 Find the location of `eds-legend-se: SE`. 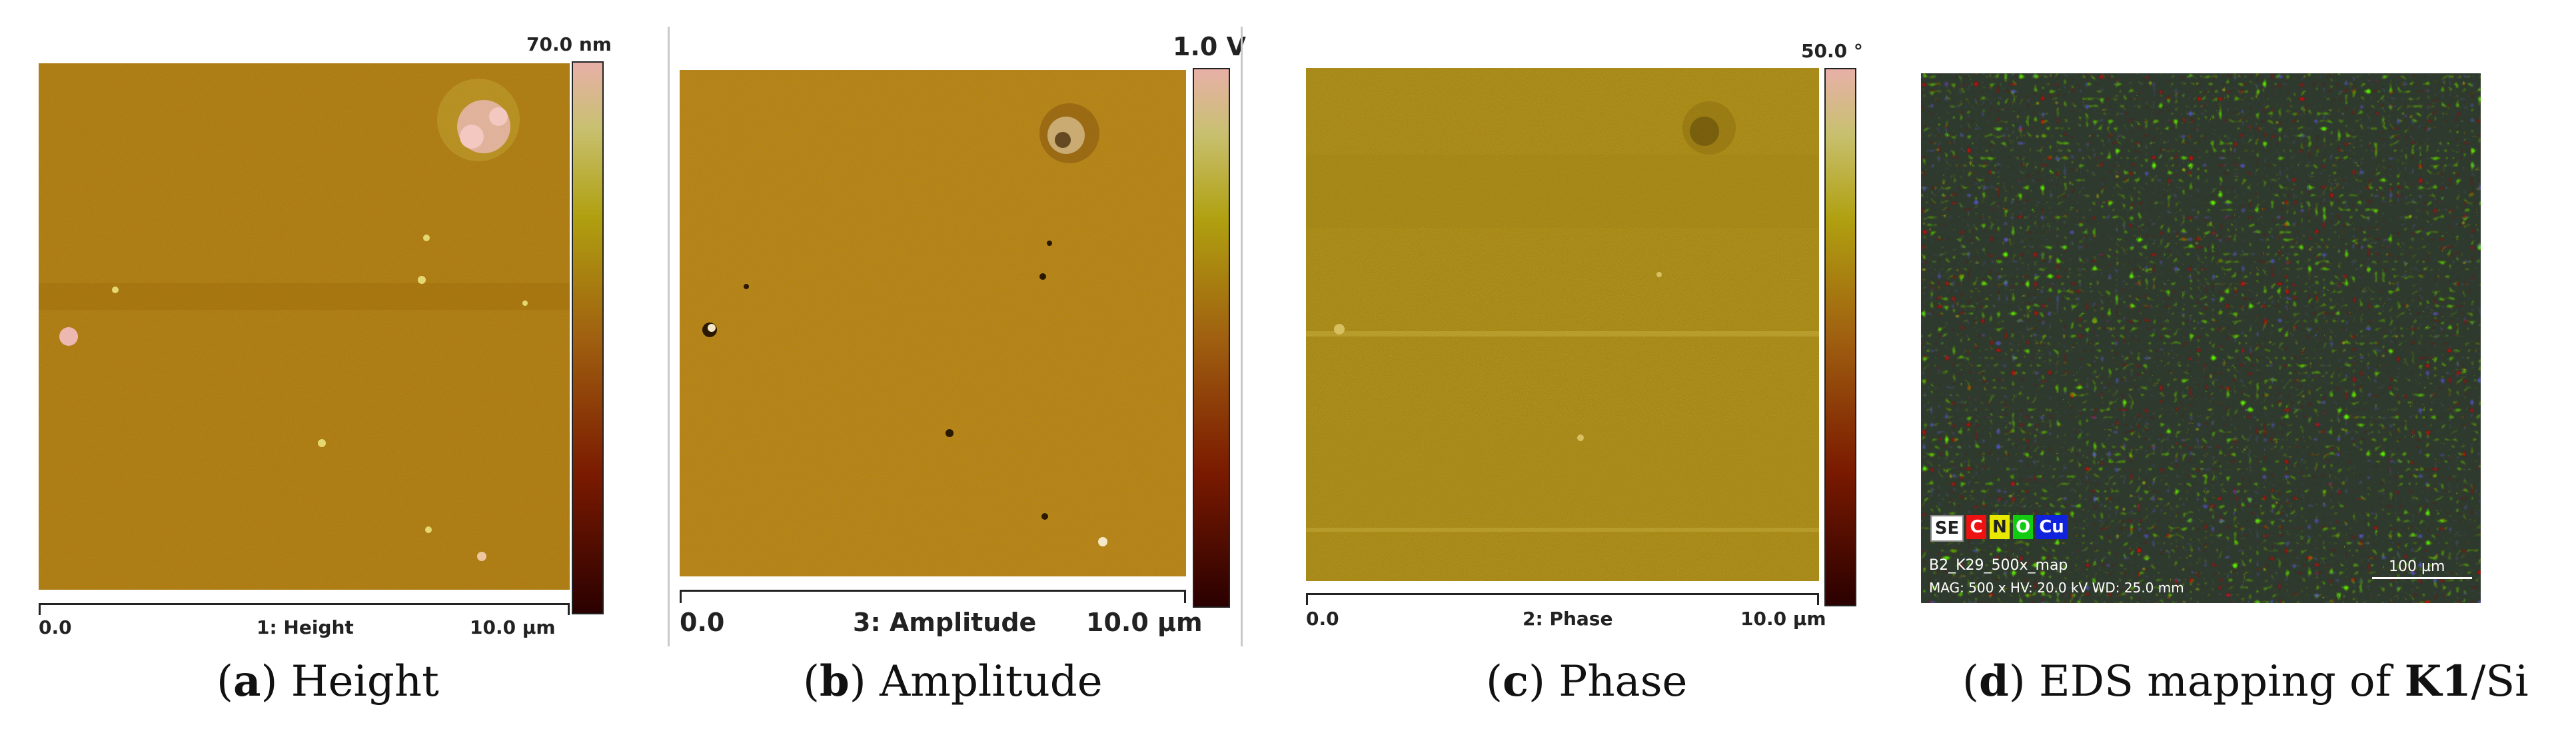

eds-legend-se: SE is located at coordinates (1947, 529).